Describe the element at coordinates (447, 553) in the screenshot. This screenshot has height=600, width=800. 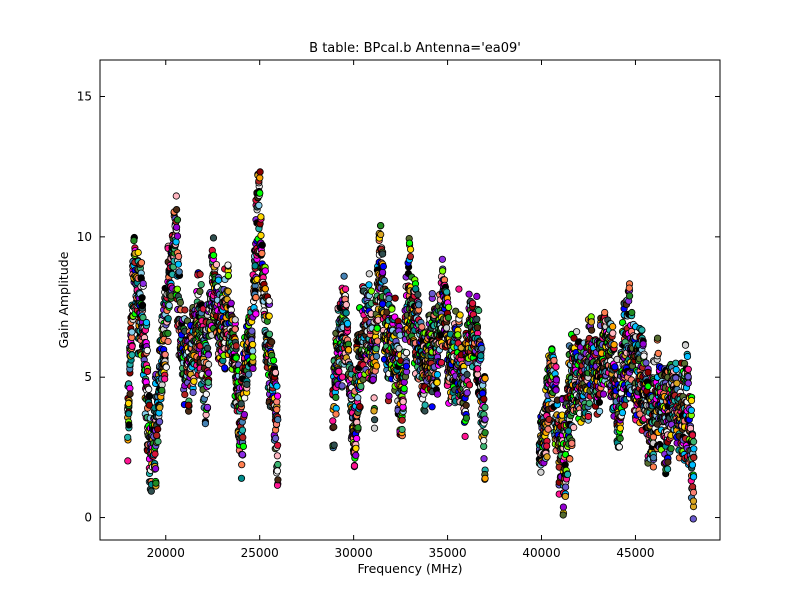
I see `x-tick-label: 35000` at that location.